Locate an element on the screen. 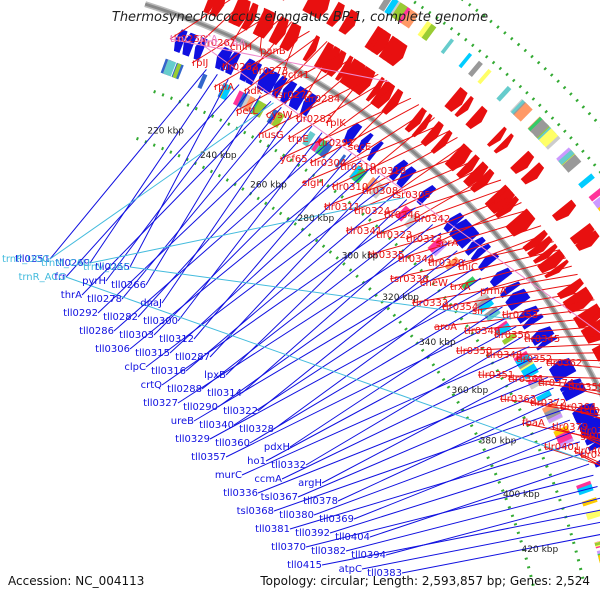 The height and width of the screenshot is (604, 600). reverse-gene-label: tll0415 is located at coordinates (304, 565).